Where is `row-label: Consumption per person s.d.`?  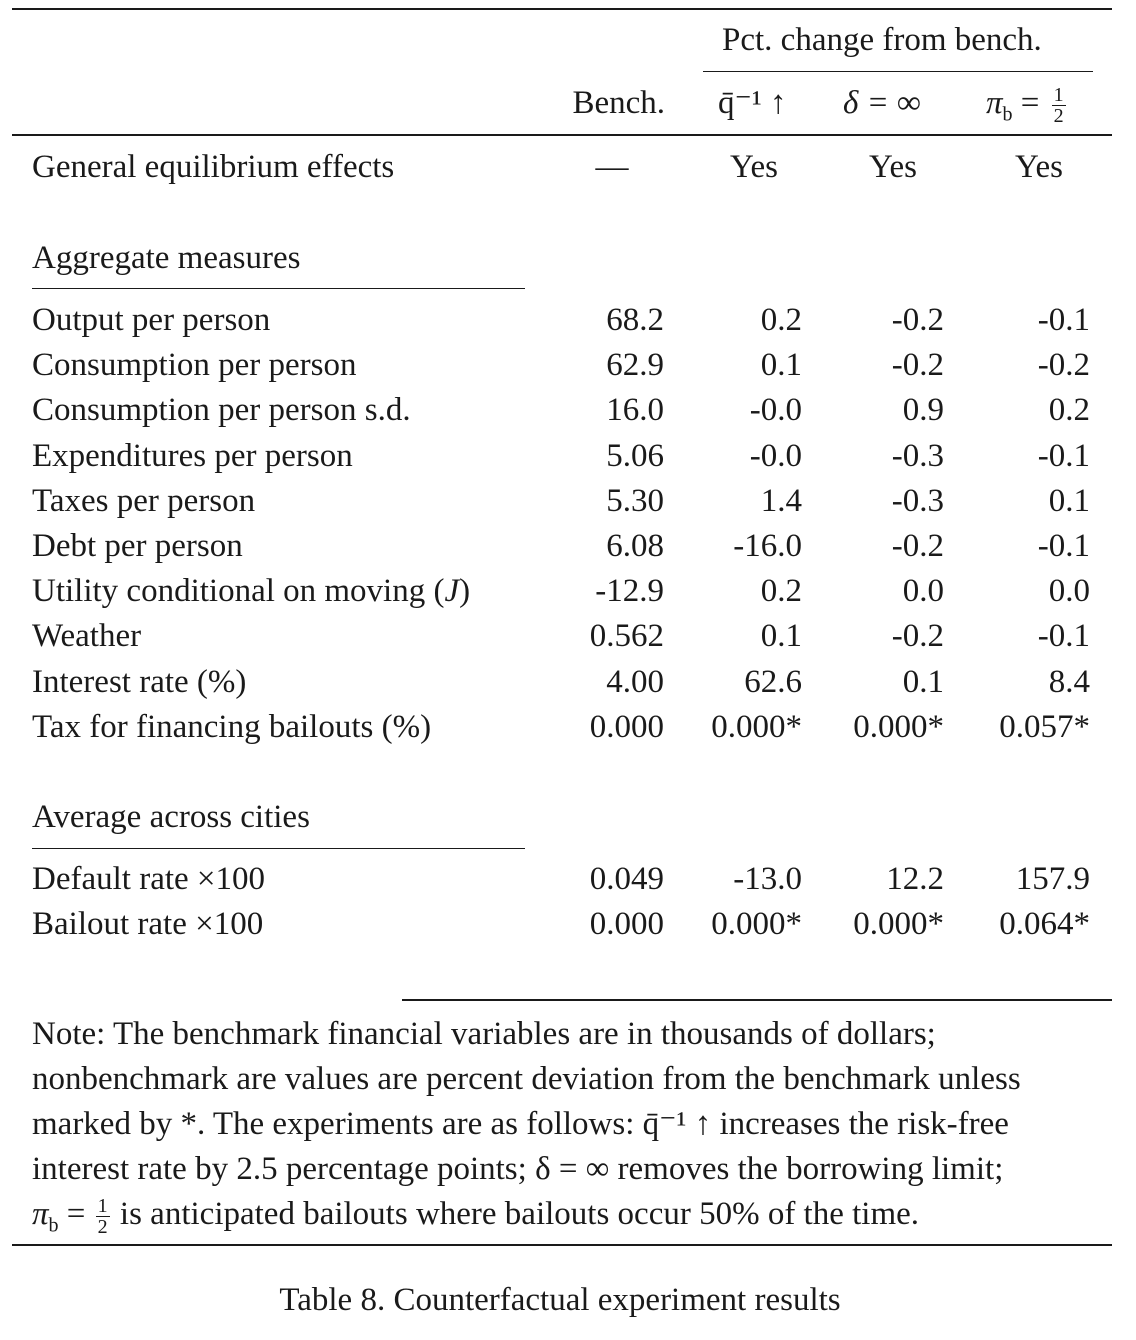 row-label: Consumption per person s.d. is located at coordinates (221, 410).